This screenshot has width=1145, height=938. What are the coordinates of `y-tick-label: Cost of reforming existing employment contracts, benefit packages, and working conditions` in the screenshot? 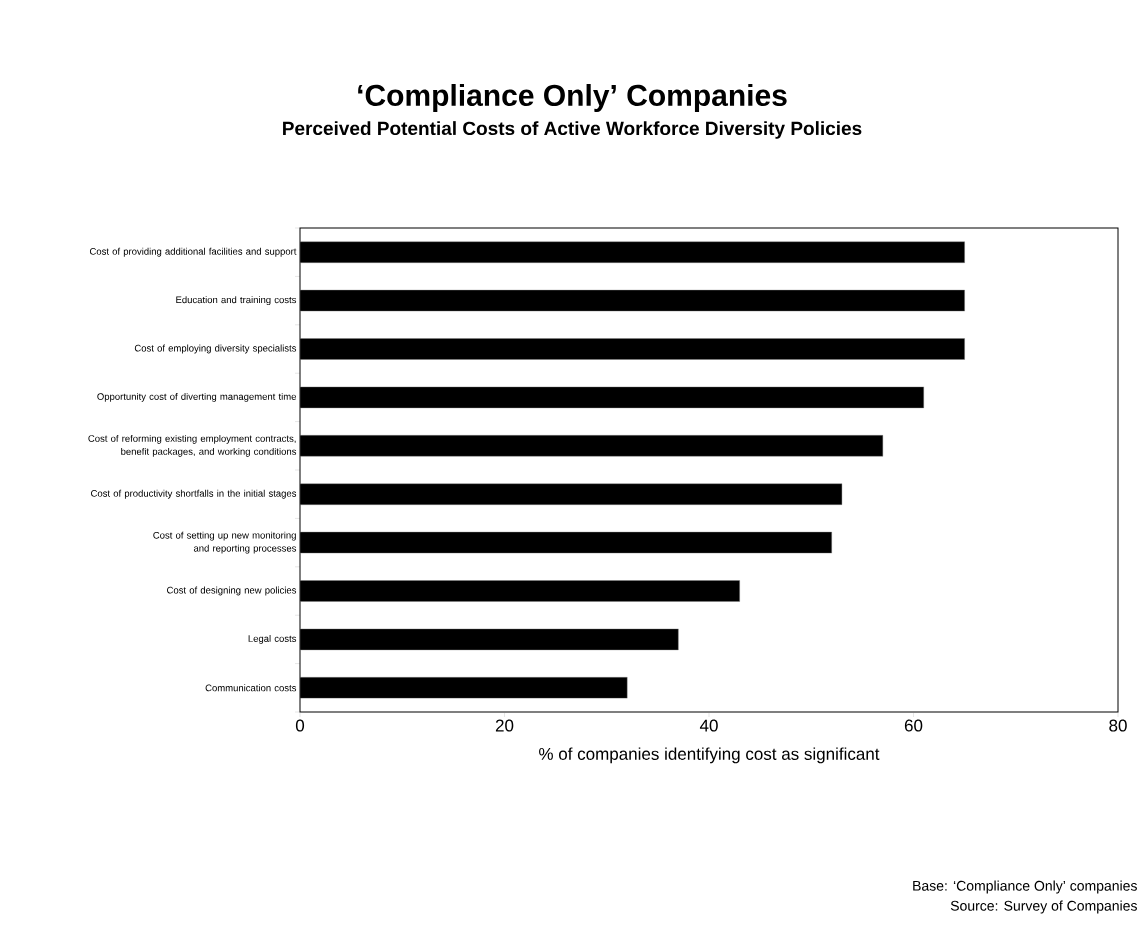 It's located at (192, 445).